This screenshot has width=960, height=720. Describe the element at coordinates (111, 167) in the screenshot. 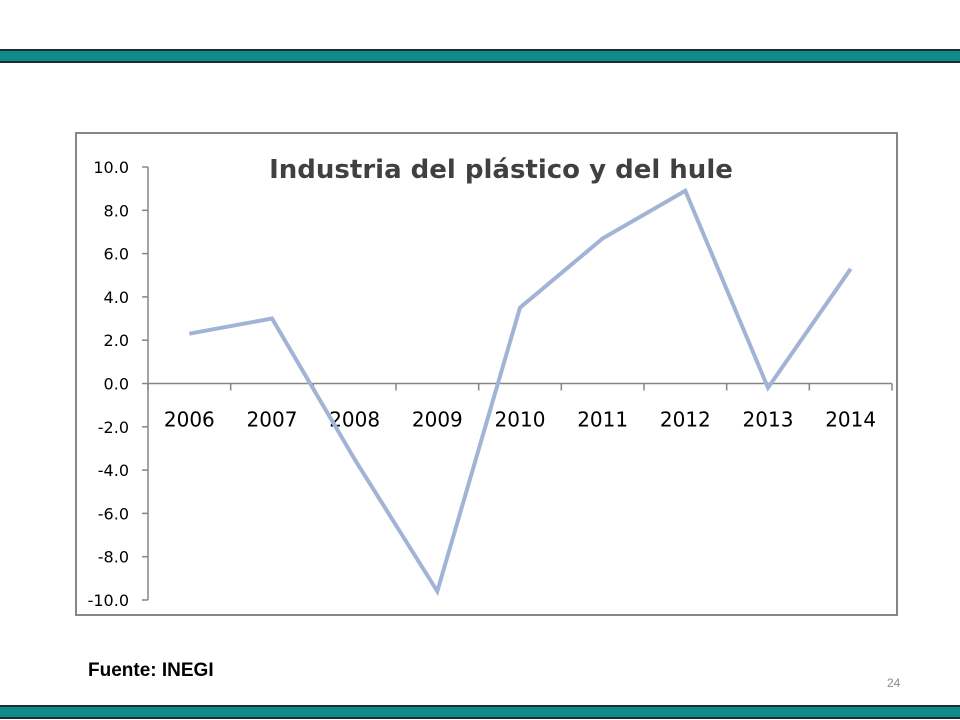

I see `y-tick-label: 10.0` at that location.